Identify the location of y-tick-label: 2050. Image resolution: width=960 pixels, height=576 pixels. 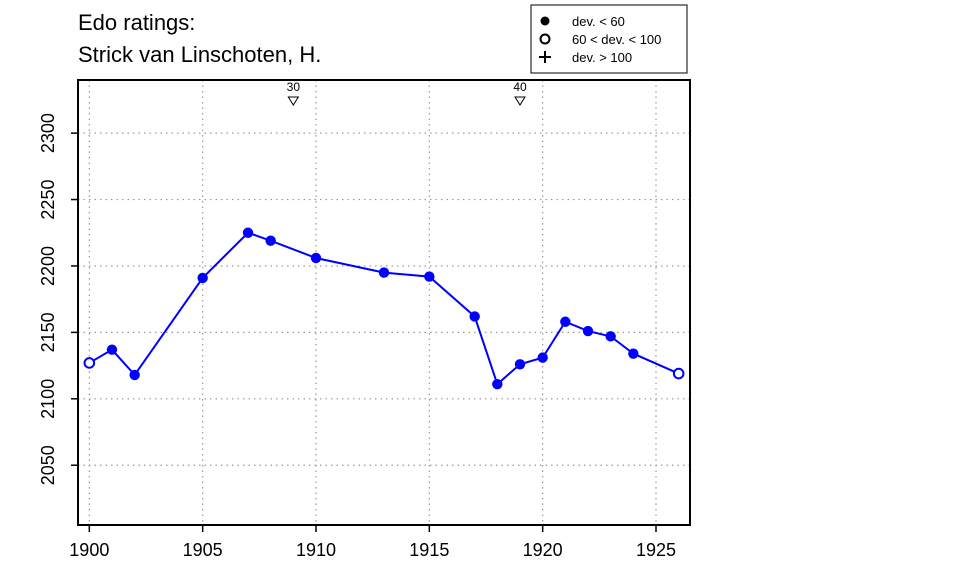
(48, 465).